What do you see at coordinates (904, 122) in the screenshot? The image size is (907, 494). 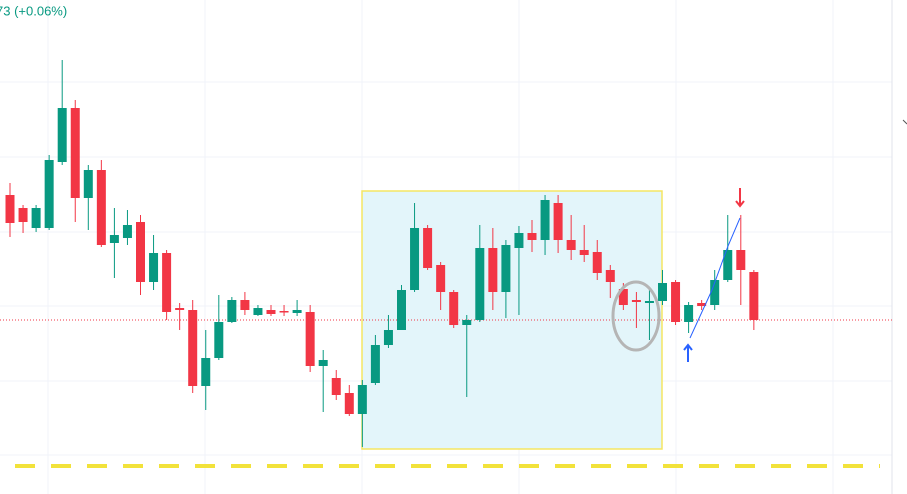 I see `scale-mark` at bounding box center [904, 122].